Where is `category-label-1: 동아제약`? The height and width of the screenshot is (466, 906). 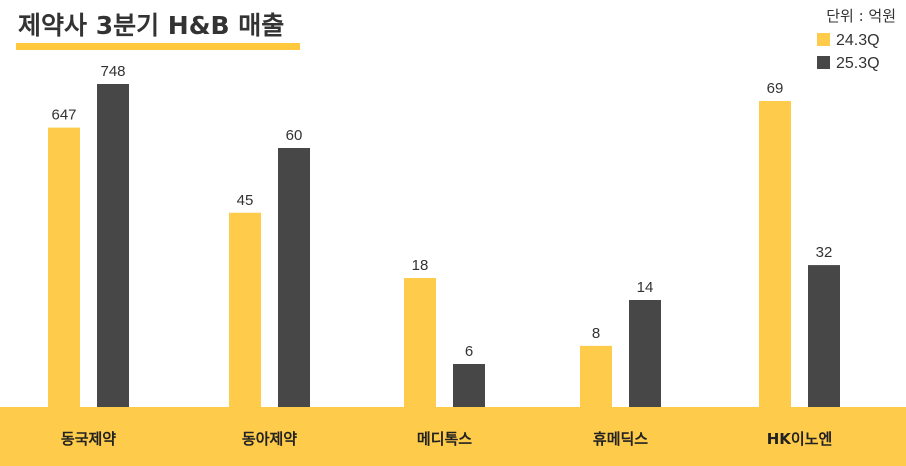
category-label-1: 동아제약 is located at coordinates (269, 439).